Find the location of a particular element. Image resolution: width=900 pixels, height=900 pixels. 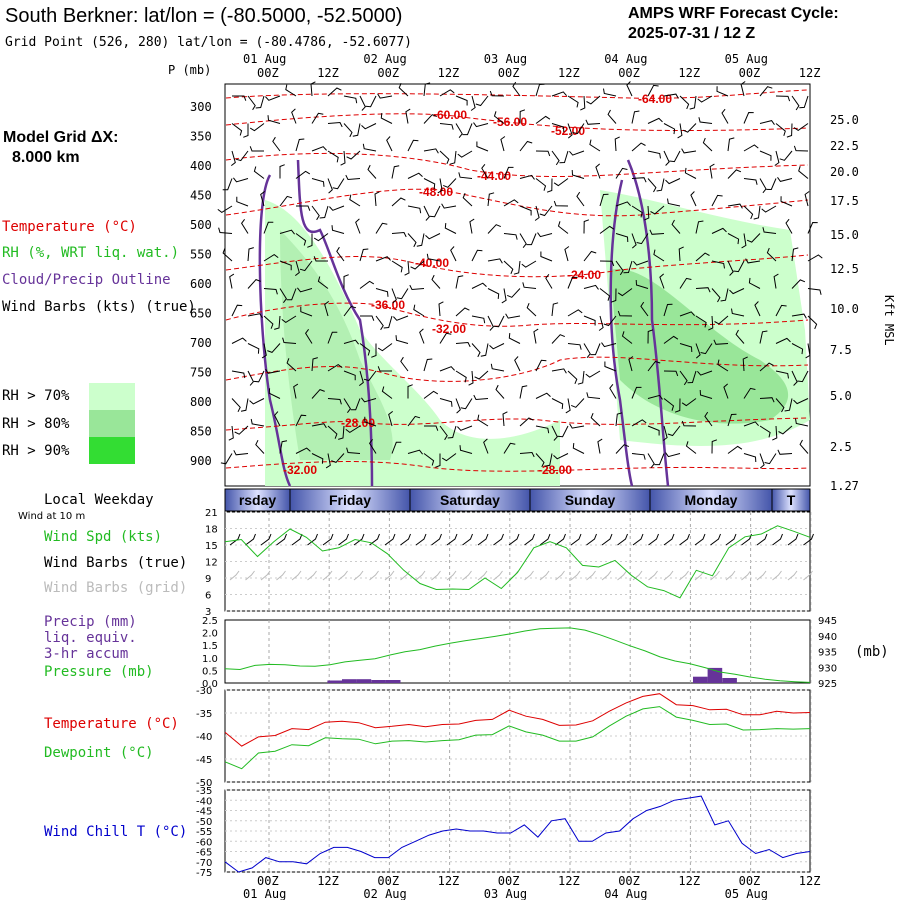

isotherm-line is located at coordinates (517, 266).